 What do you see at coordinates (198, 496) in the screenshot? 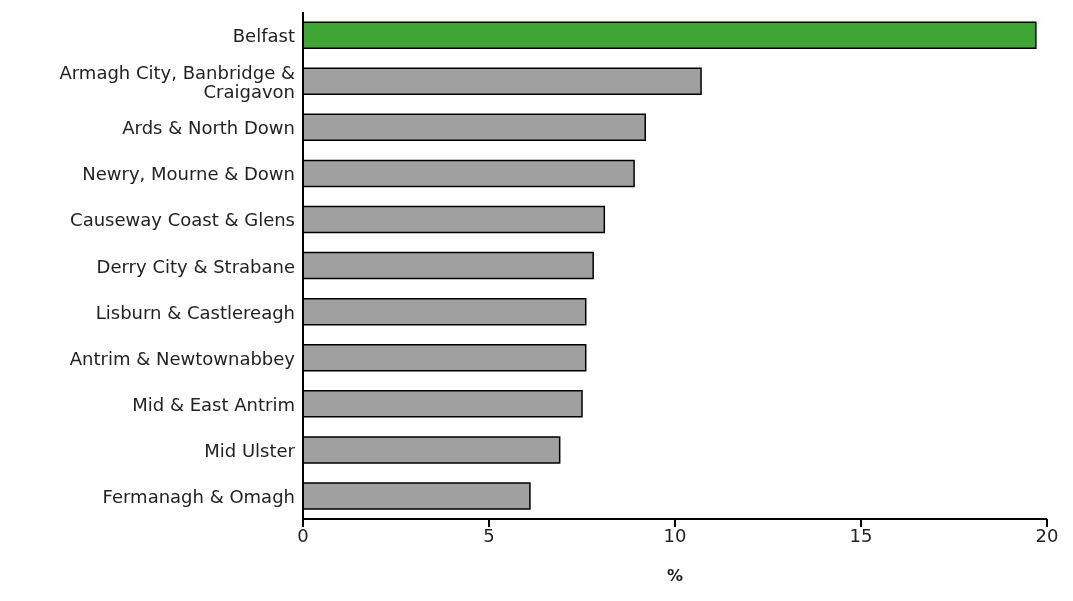
I see `y-tick-label: Fermanagh & Omagh` at bounding box center [198, 496].